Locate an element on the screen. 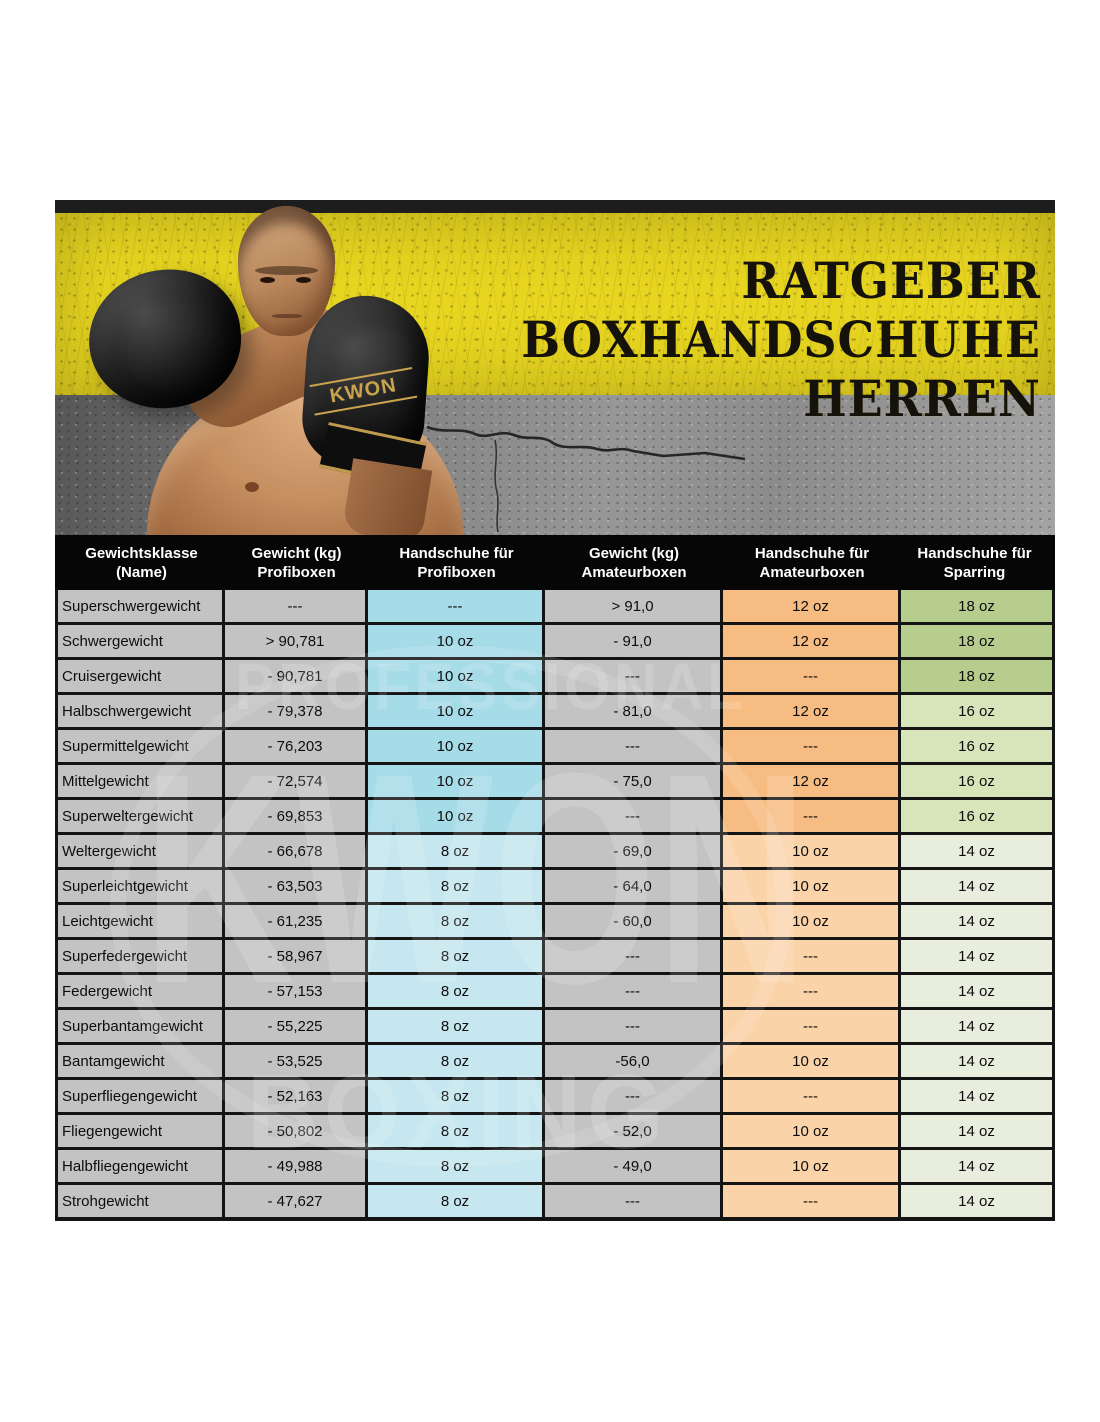  cell-kg_profi: - 61,235 is located at coordinates (295, 921).